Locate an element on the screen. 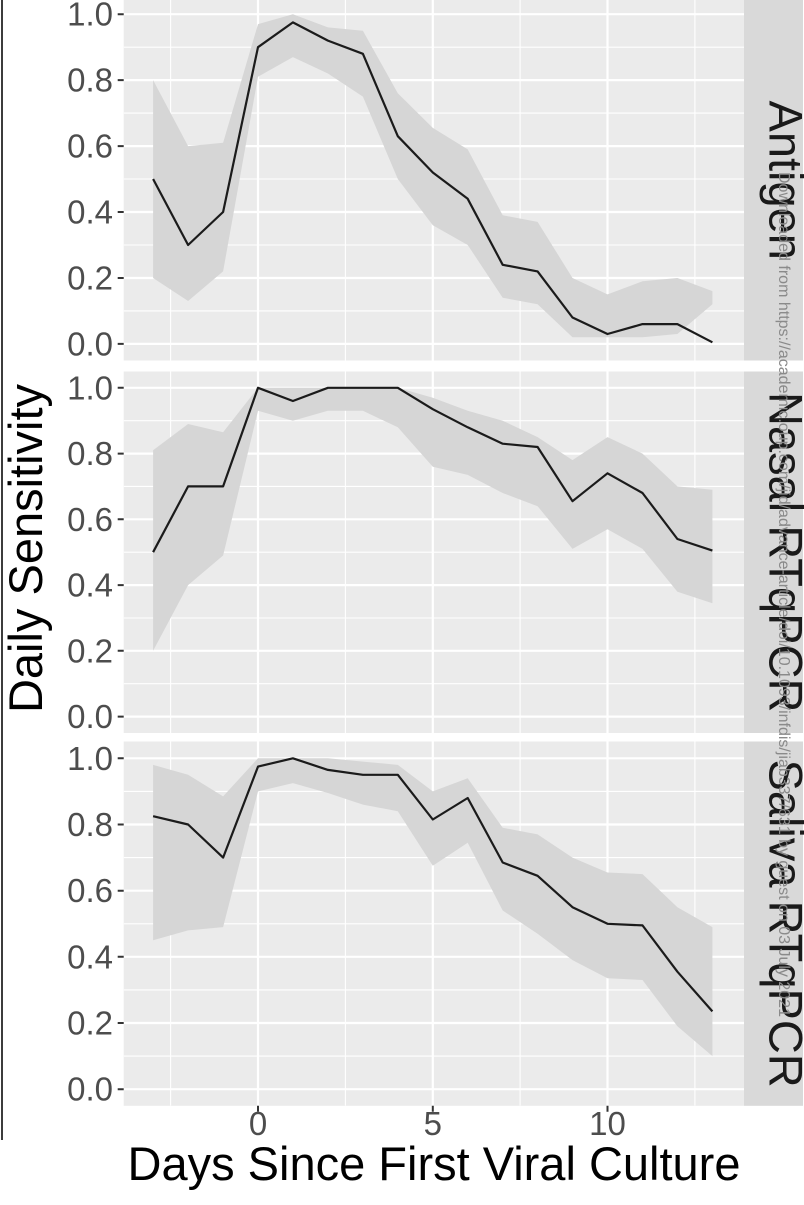 The height and width of the screenshot is (1205, 804). svg-text: Days Since First Viral Culture is located at coordinates (434, 1163).